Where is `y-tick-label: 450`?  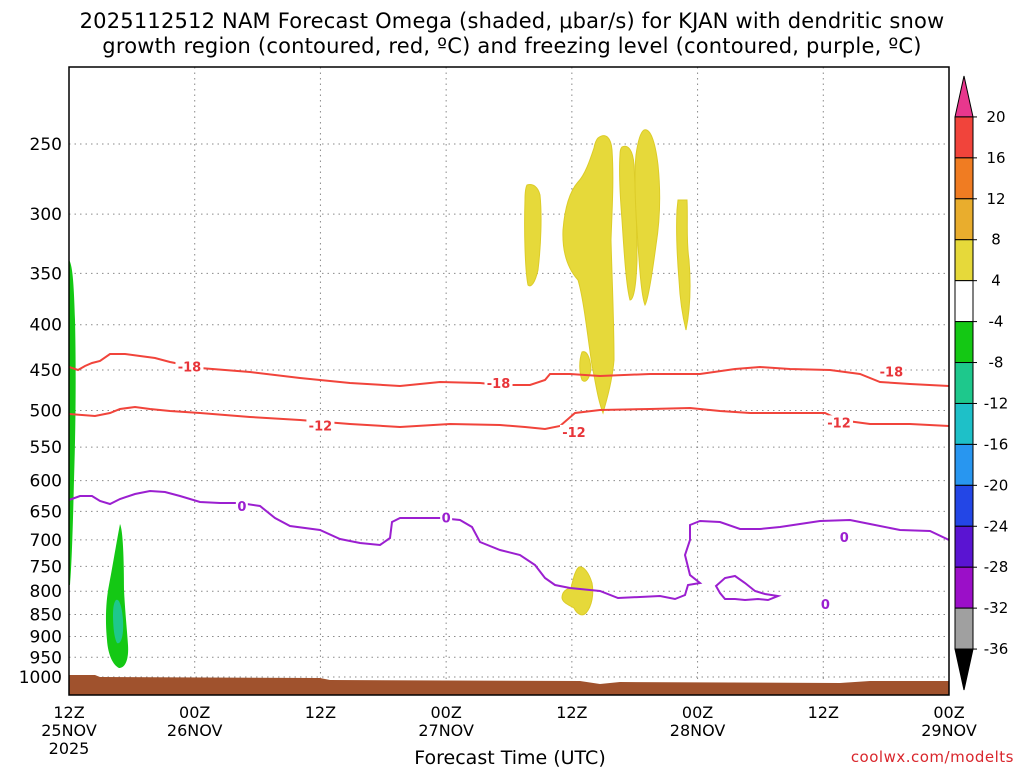
y-tick-label: 450 is located at coordinates (46, 371).